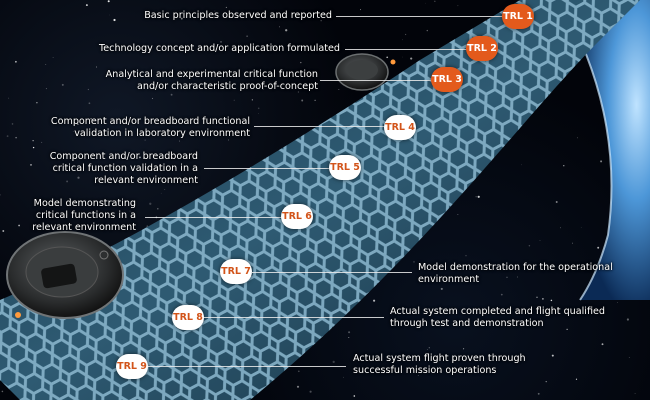 This screenshot has height=400, width=650. What do you see at coordinates (294, 317) in the screenshot?
I see `trl-8-connector` at bounding box center [294, 317].